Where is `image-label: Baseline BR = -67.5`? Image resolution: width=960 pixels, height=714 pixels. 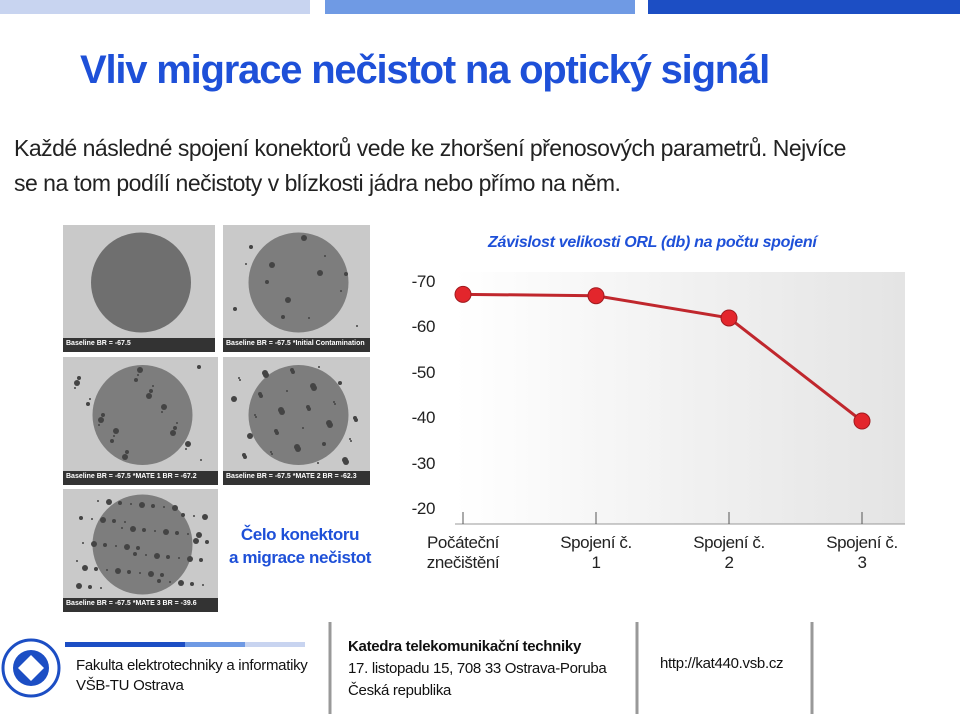 image-label: Baseline BR = -67.5 is located at coordinates (98, 343).